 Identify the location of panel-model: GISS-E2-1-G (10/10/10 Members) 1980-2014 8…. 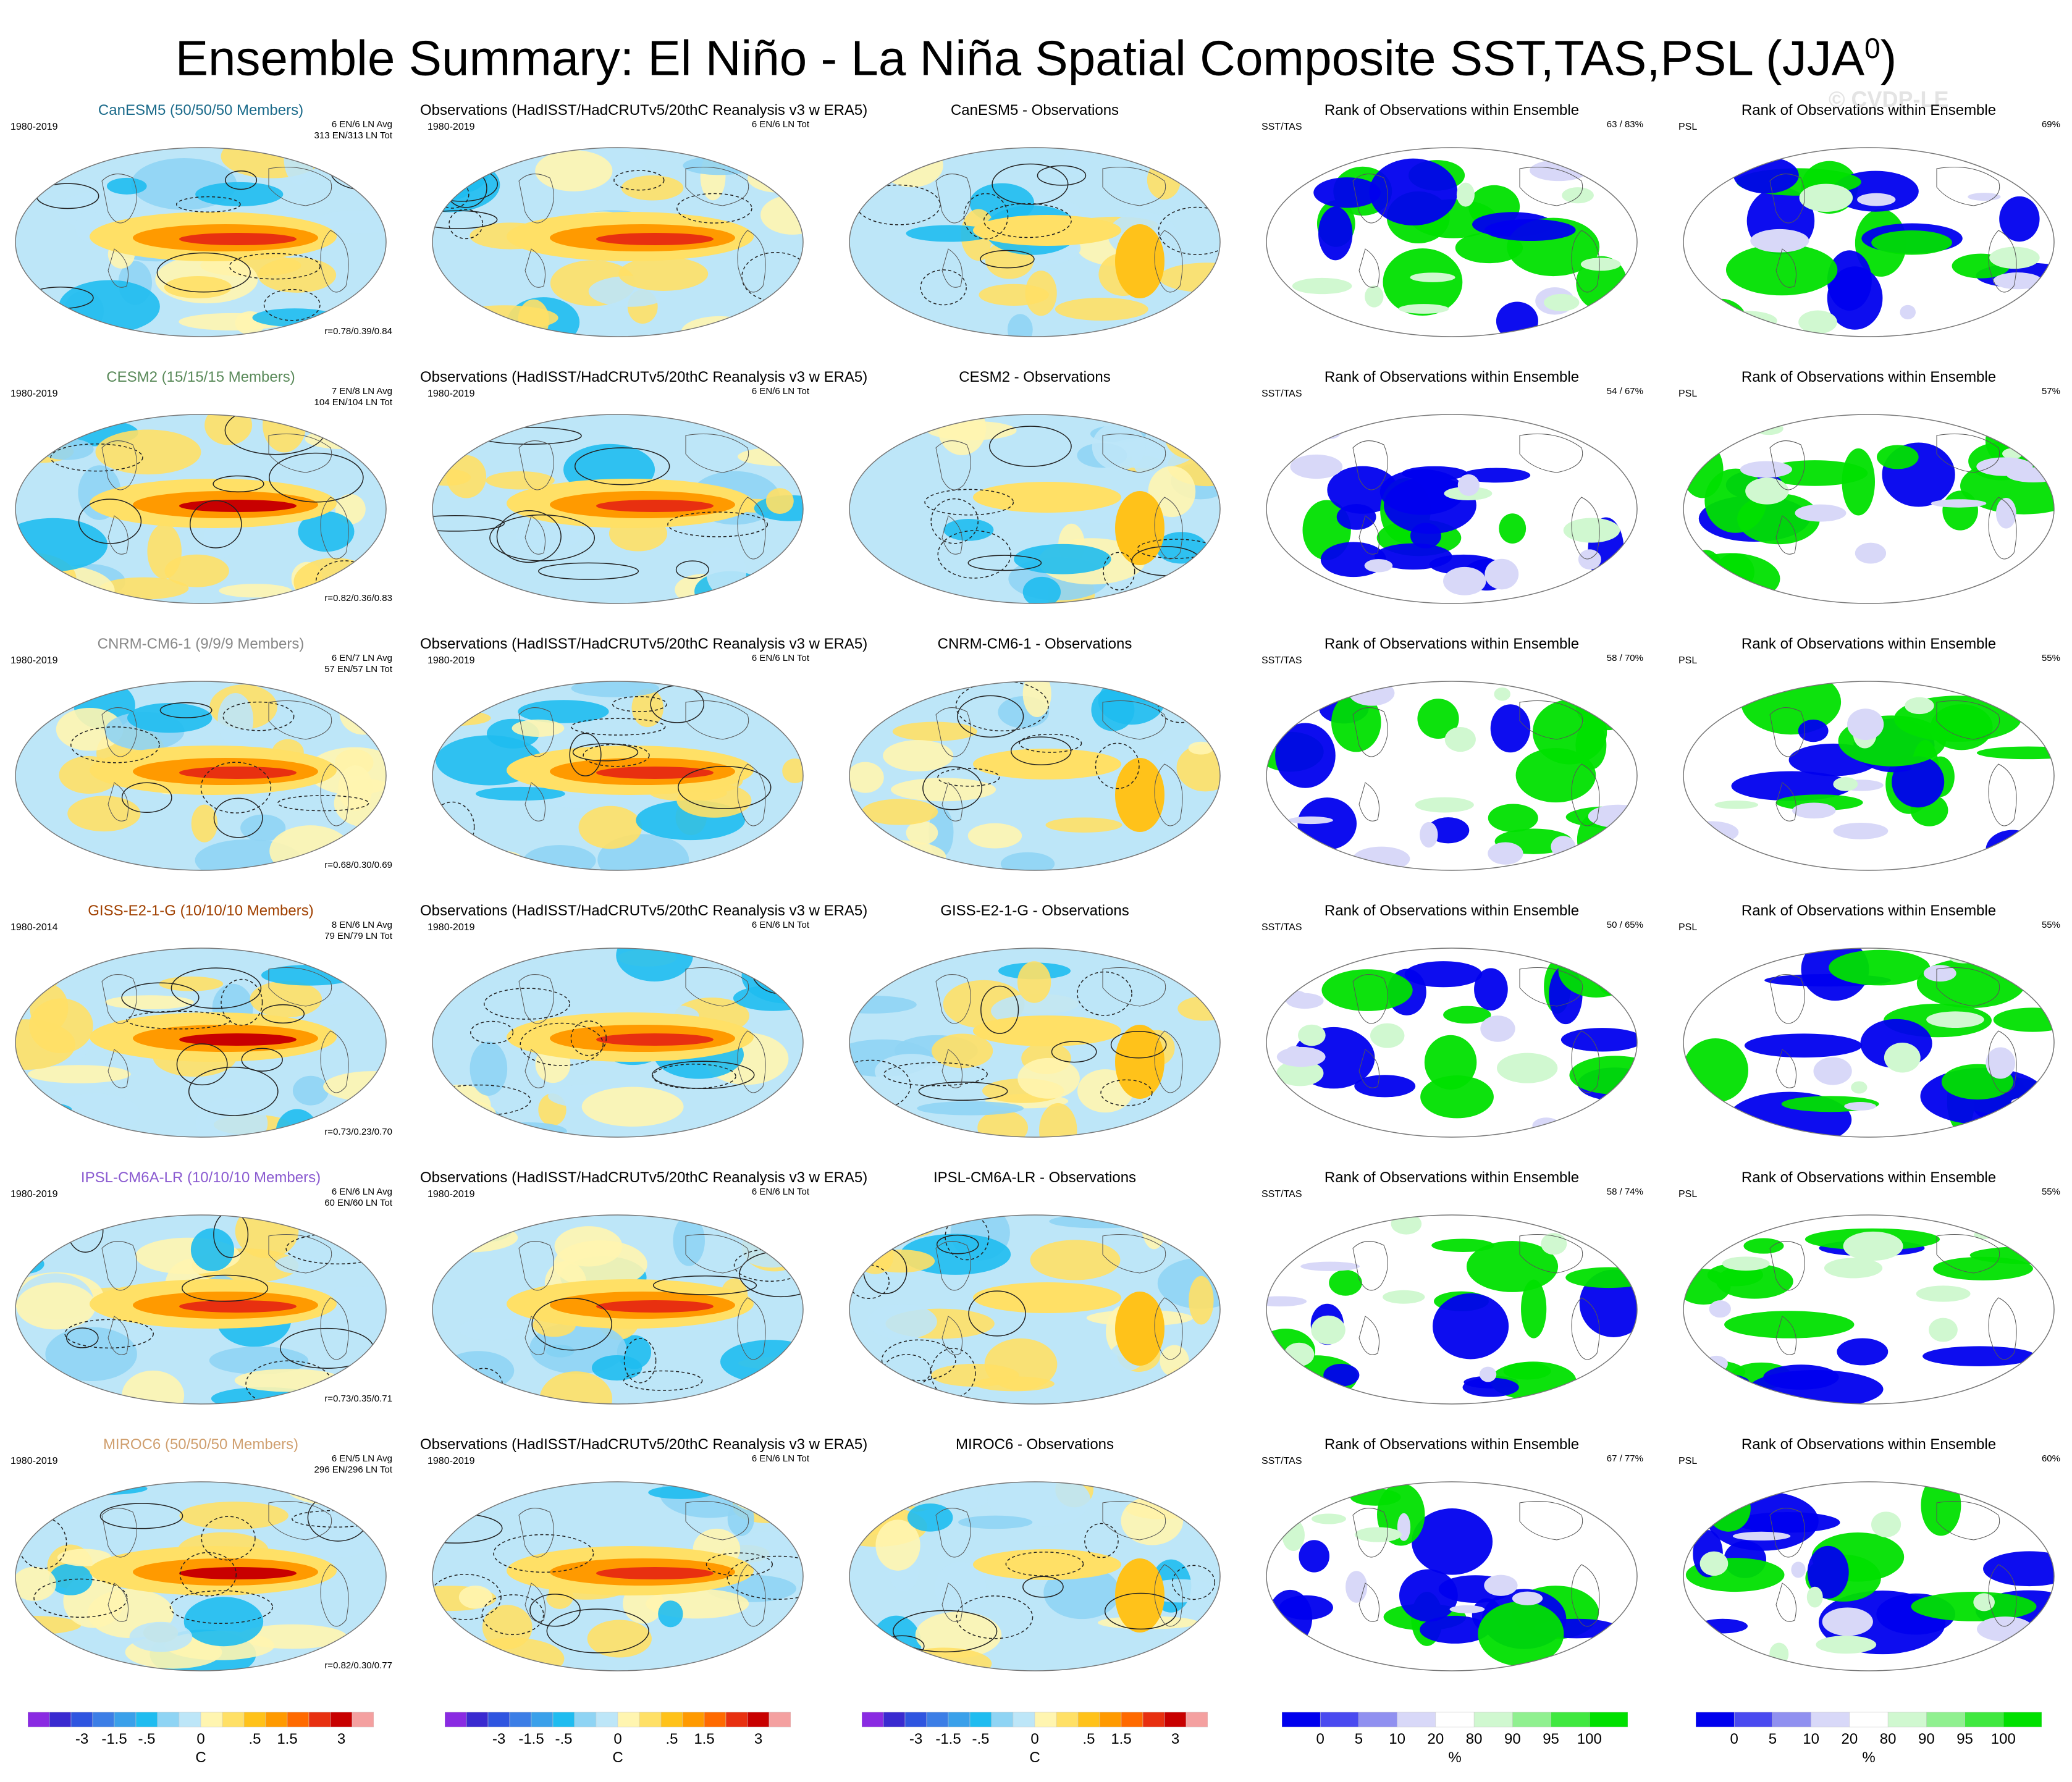
(200, 1013).